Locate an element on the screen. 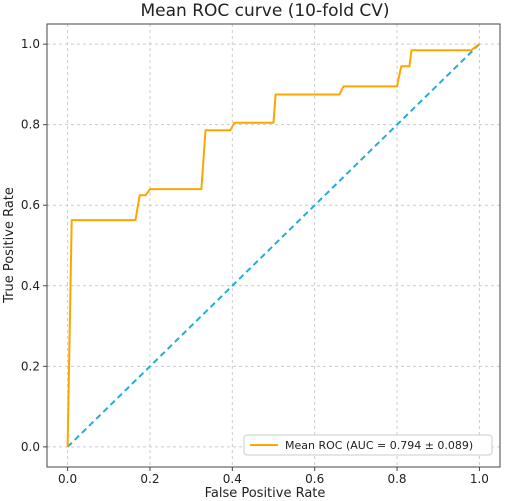 The image size is (505, 501). y-tick-label: 0.8 is located at coordinates (30, 125).